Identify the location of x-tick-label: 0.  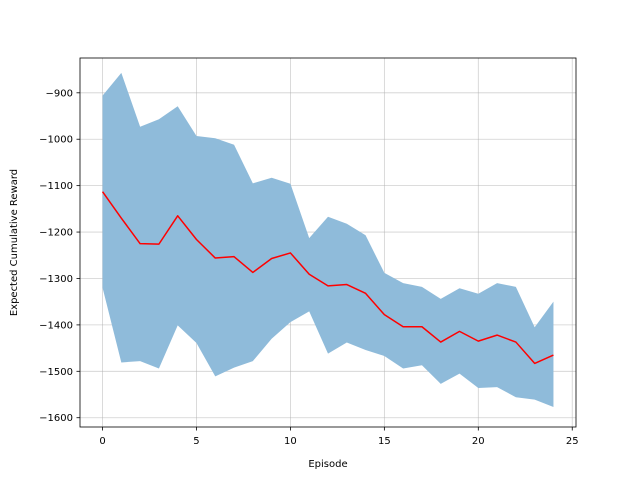
(102, 441).